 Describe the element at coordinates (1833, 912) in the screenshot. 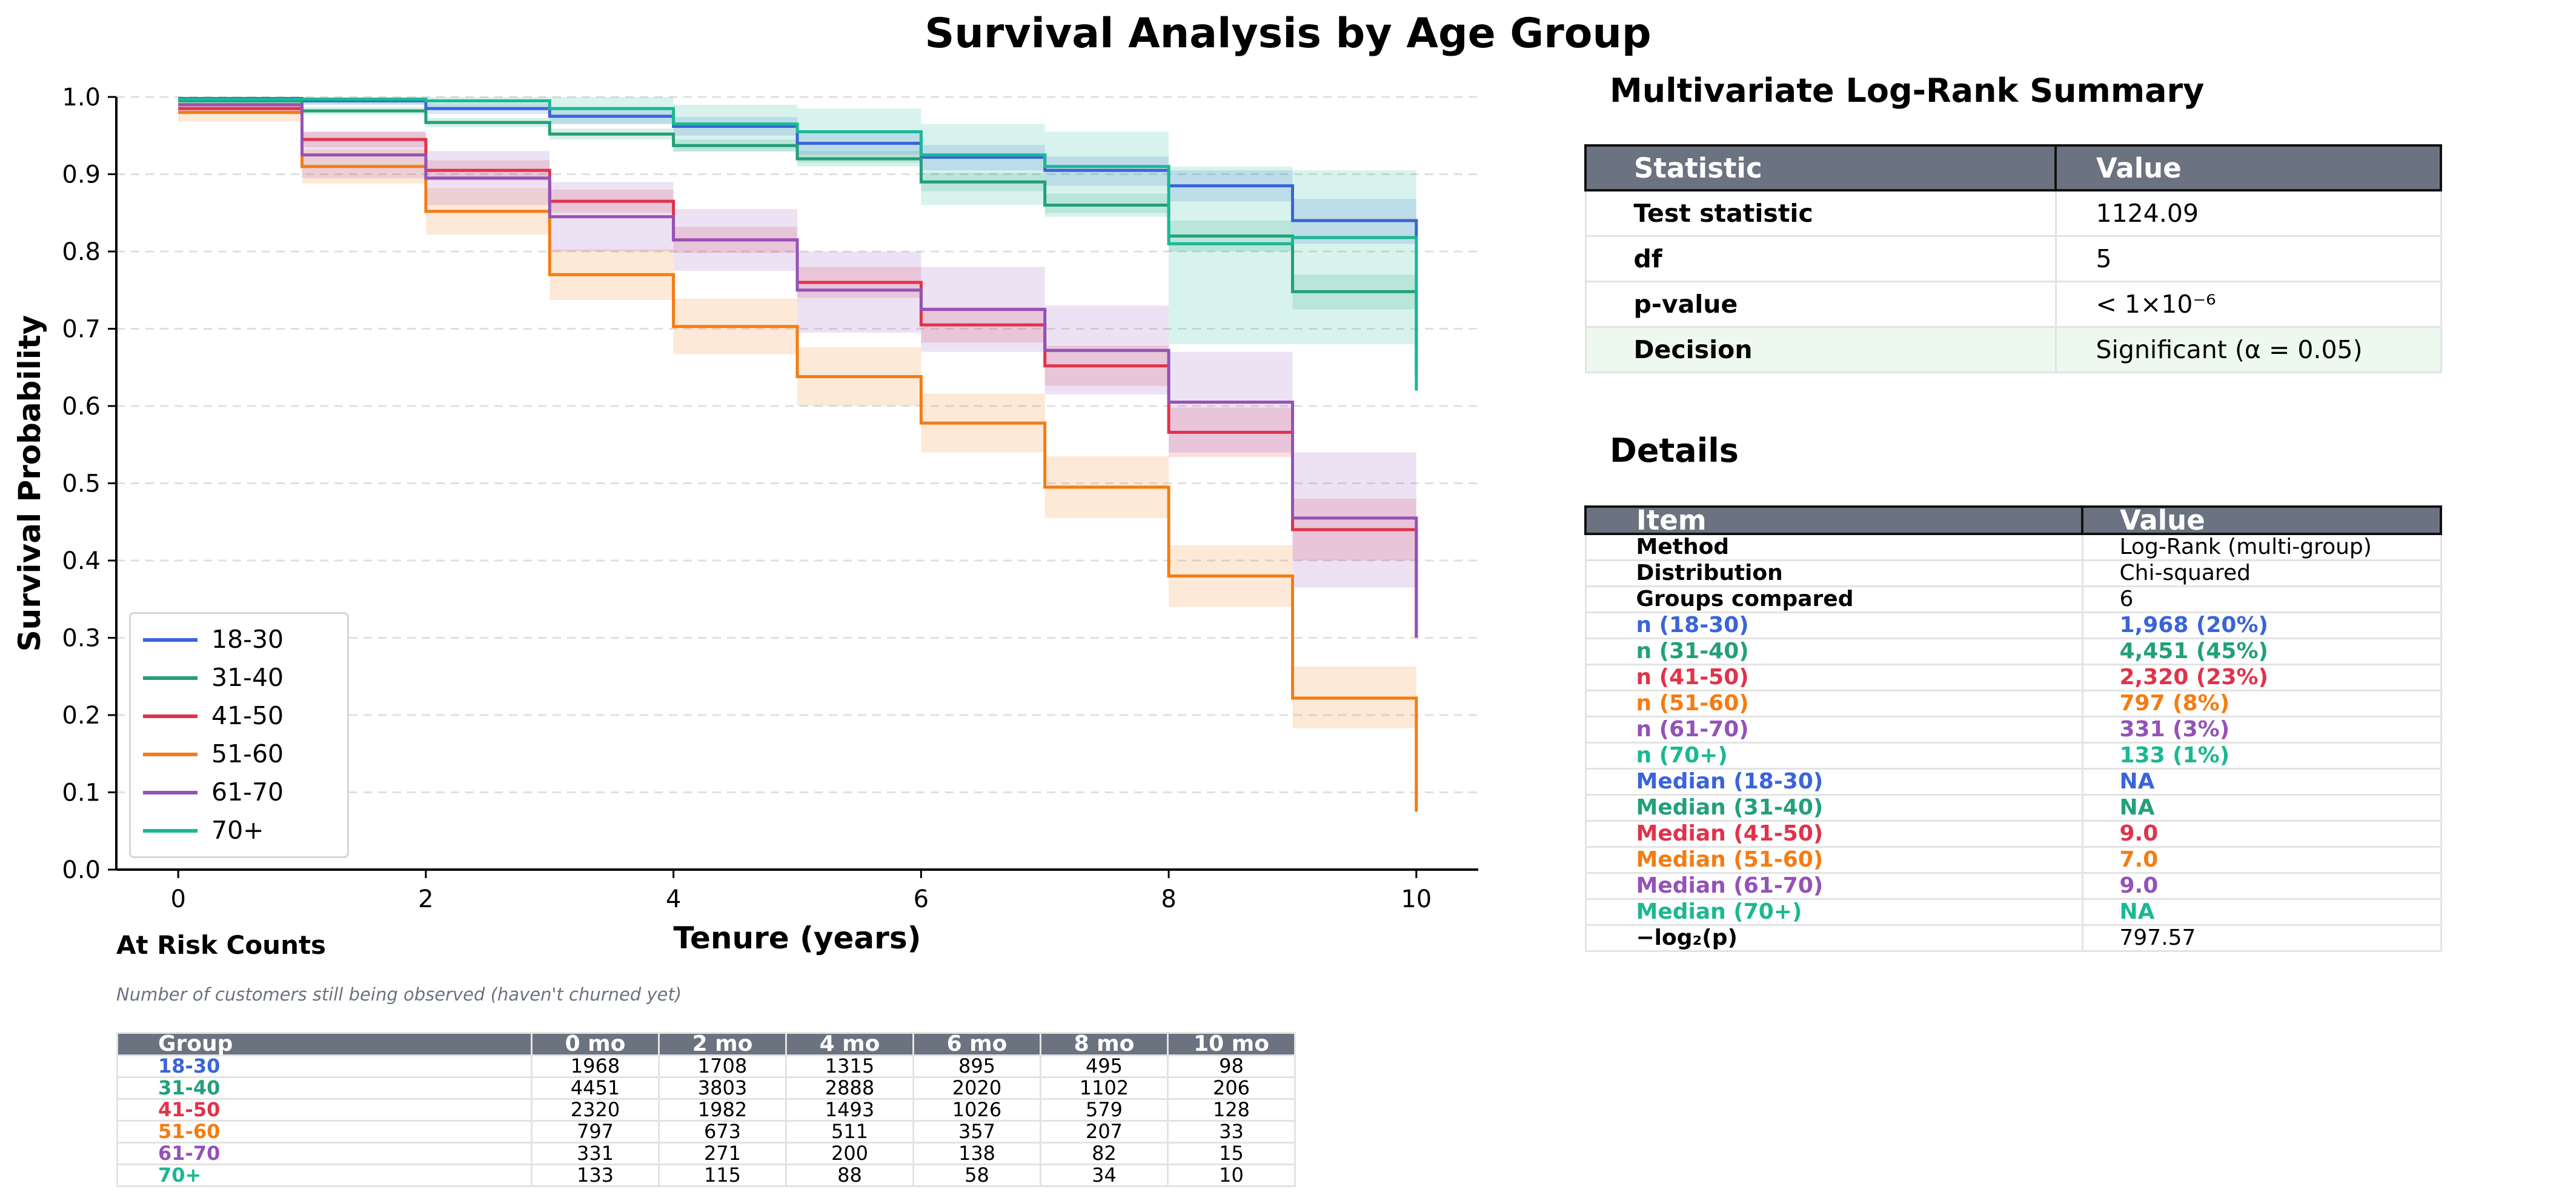

I see `details-label: Median (70+)` at that location.